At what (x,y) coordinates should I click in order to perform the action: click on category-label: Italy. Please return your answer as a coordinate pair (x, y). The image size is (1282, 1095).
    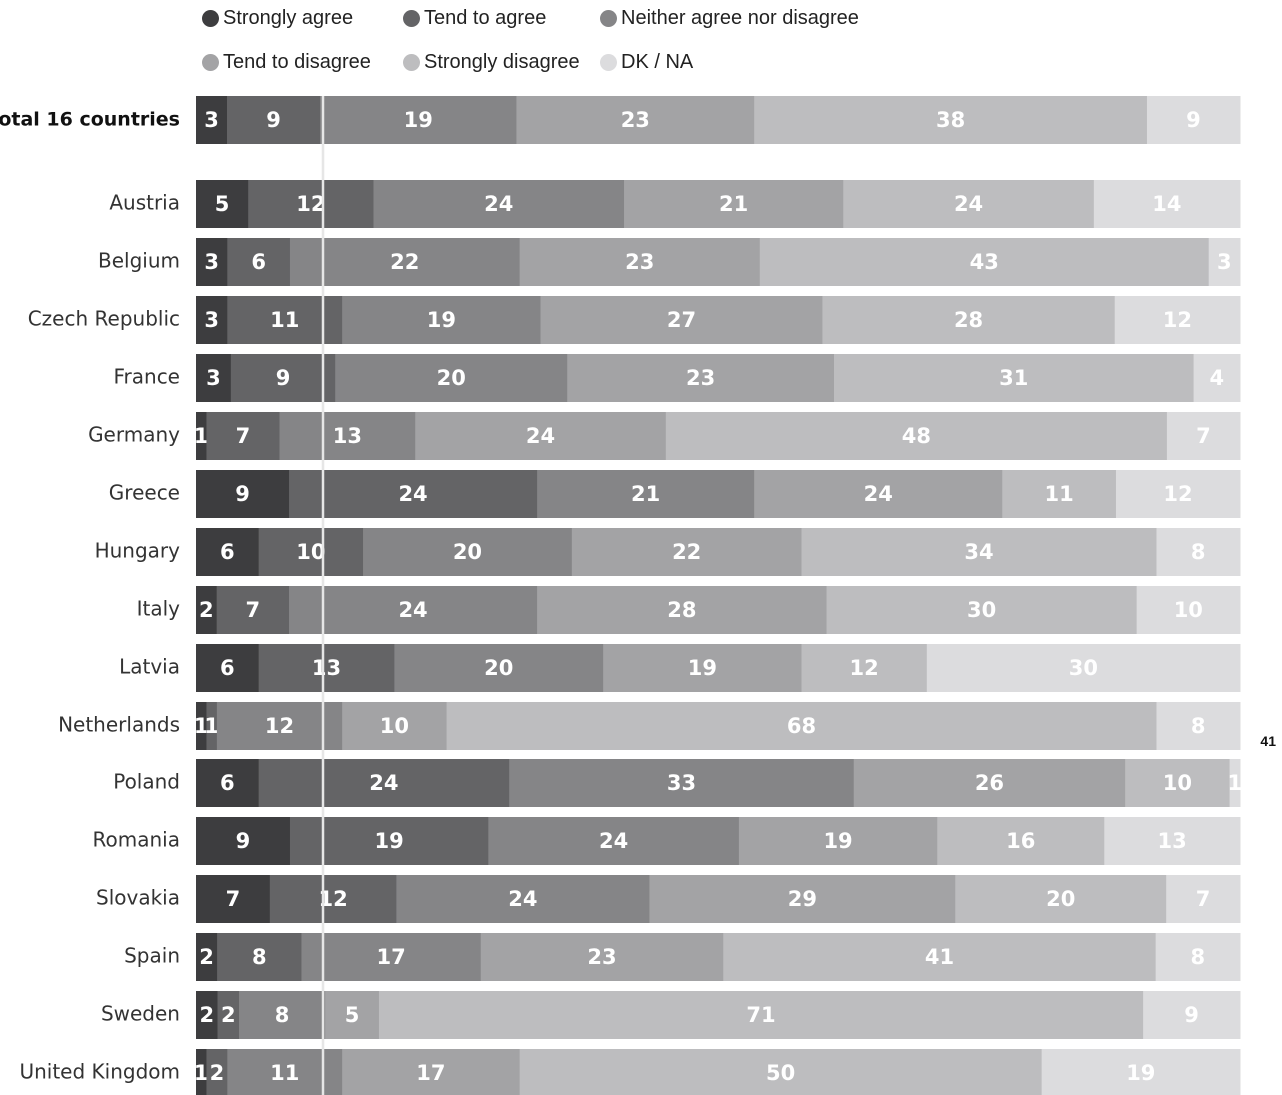
    Looking at the image, I should click on (159, 609).